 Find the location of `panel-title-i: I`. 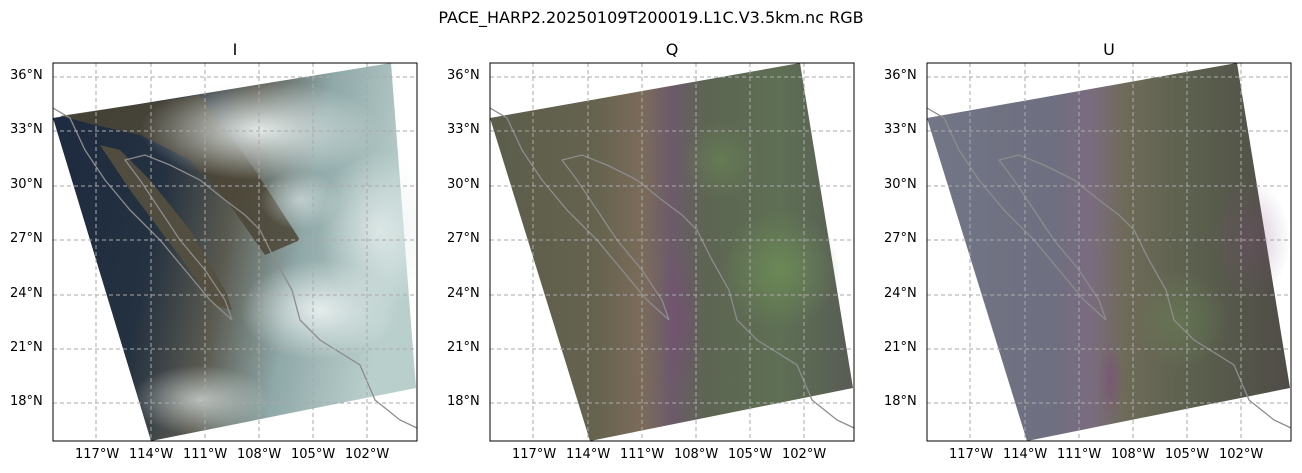

panel-title-i: I is located at coordinates (235, 49).